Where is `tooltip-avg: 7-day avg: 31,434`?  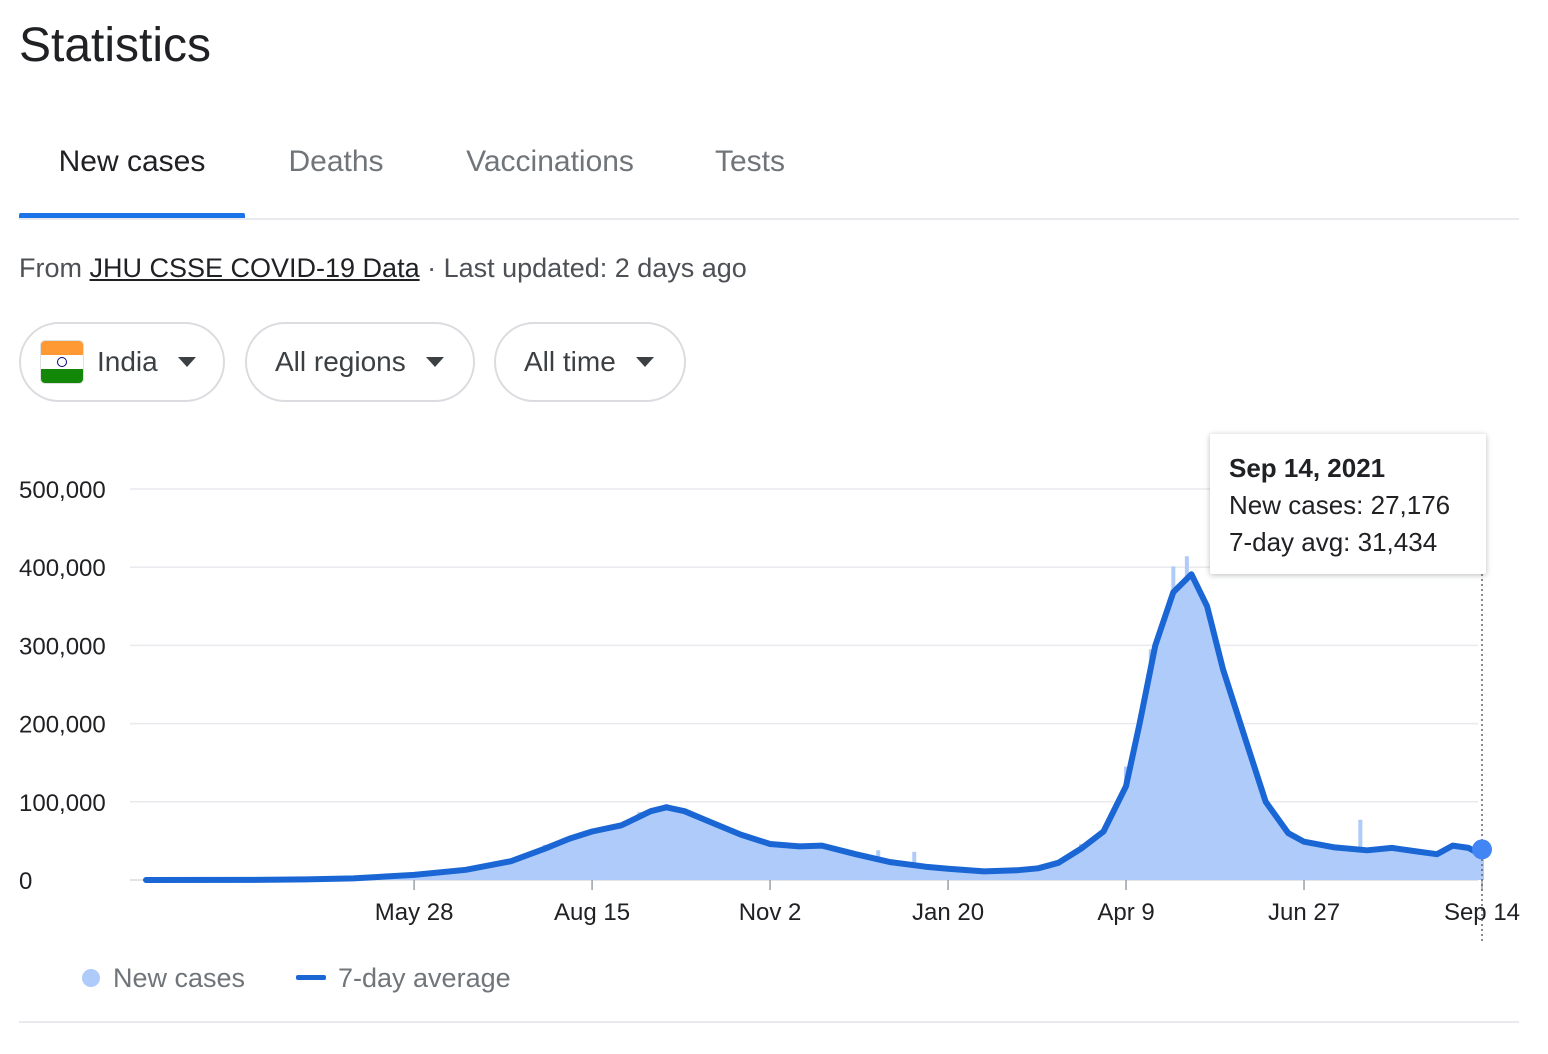 tooltip-avg: 7-day avg: 31,434 is located at coordinates (1333, 542).